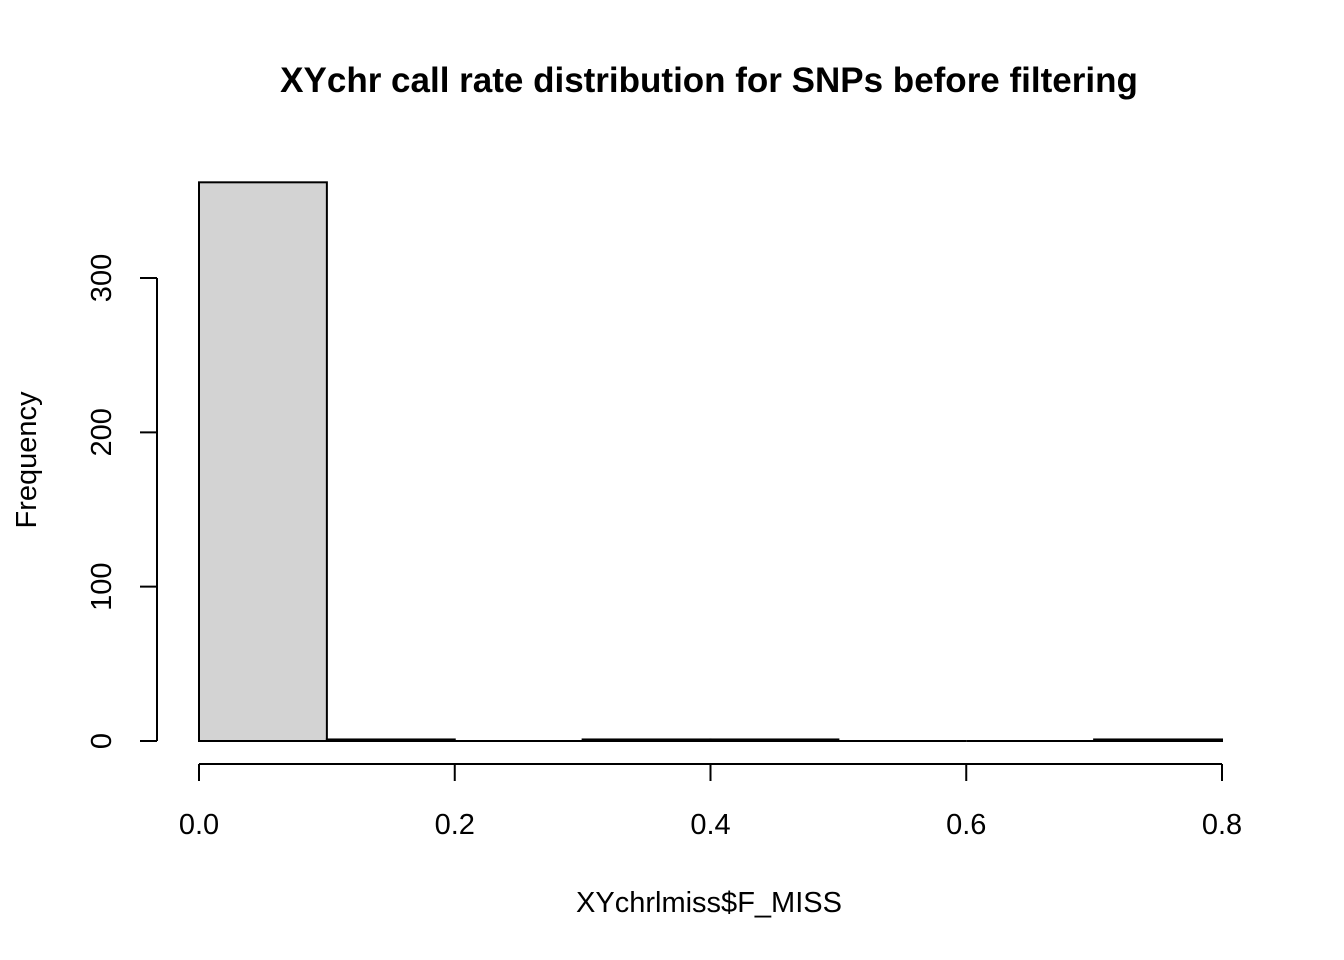 This screenshot has height=960, width=1344. Describe the element at coordinates (27, 460) in the screenshot. I see `y-axis-label: Frequency` at that location.